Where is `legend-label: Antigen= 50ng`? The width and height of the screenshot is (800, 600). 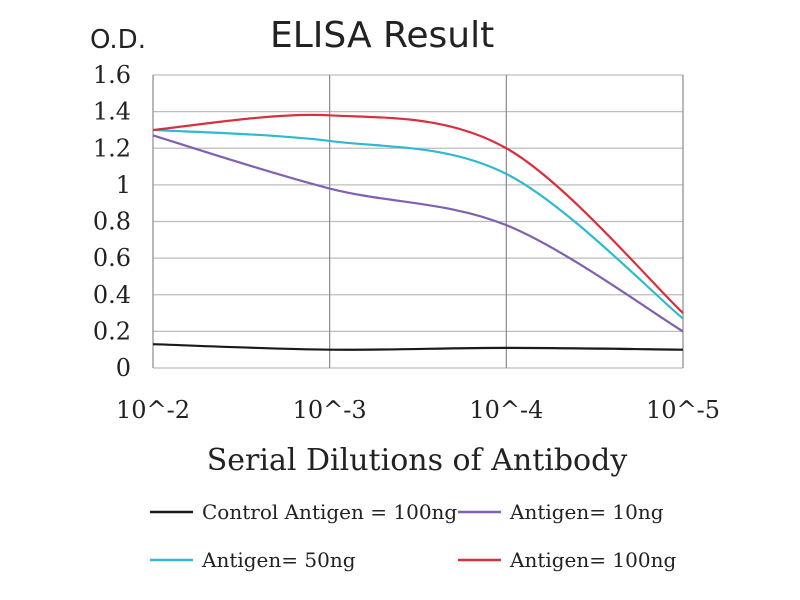 legend-label: Antigen= 50ng is located at coordinates (278, 560).